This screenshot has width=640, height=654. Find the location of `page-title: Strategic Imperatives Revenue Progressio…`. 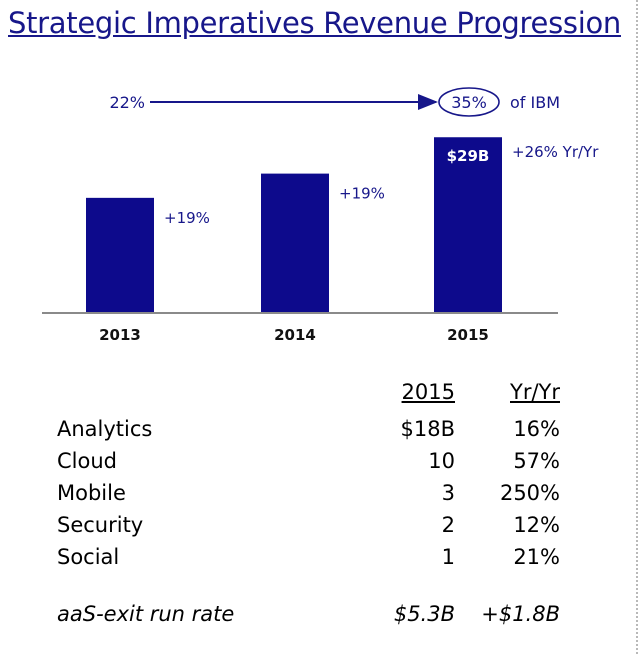

page-title: Strategic Imperatives Revenue Progressio… is located at coordinates (314, 23).